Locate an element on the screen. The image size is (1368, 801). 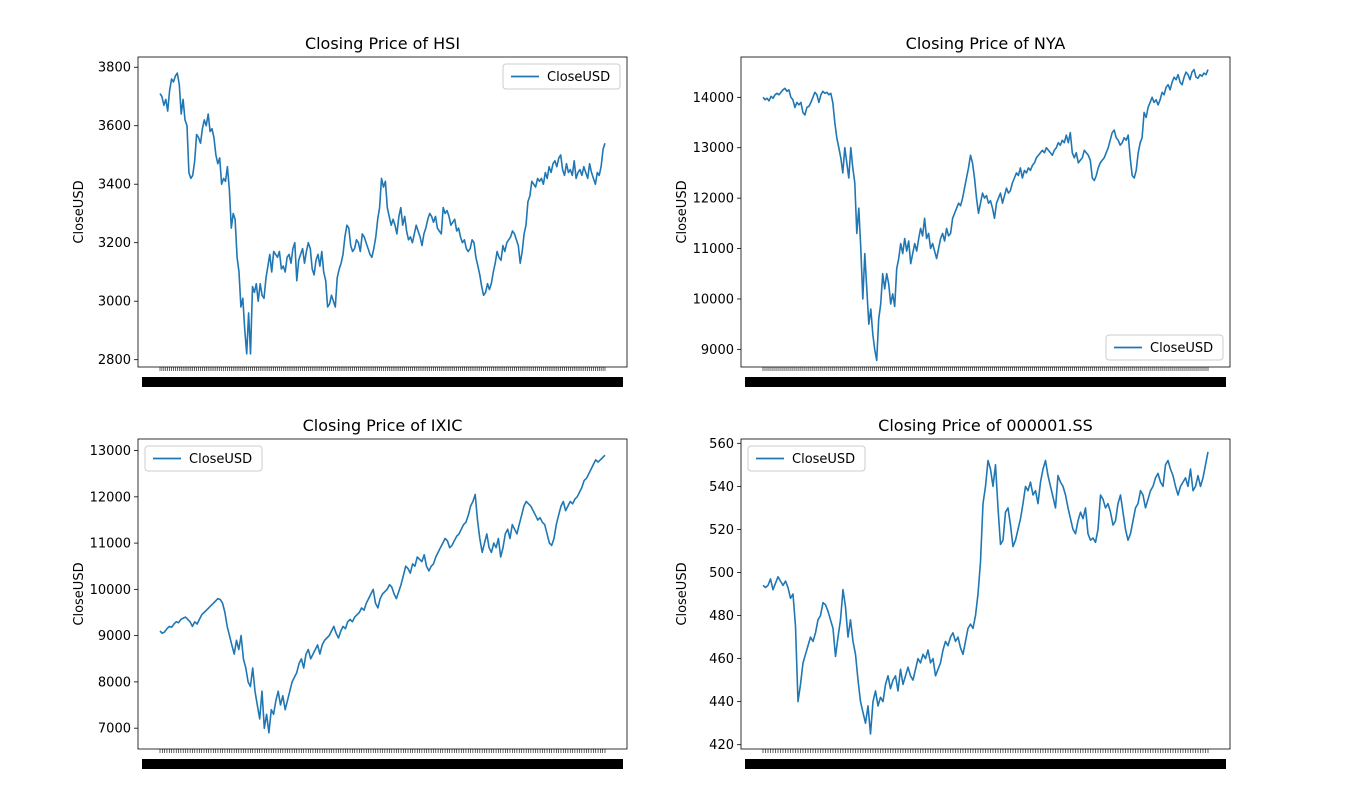
y-tick-label: 8000 is located at coordinates (114, 682).